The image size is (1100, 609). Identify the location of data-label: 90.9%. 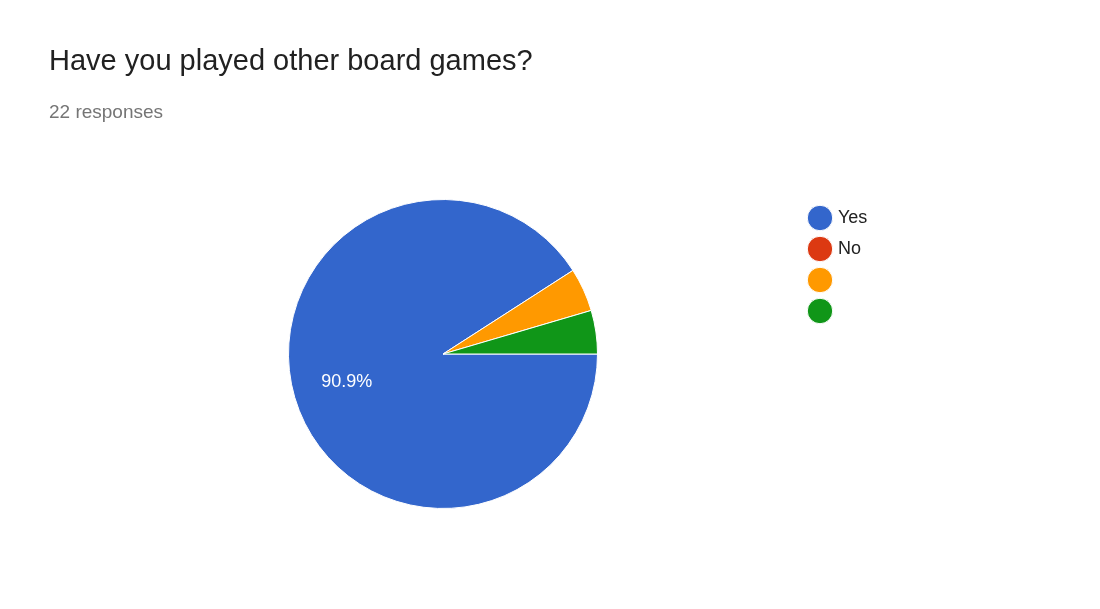
(347, 381).